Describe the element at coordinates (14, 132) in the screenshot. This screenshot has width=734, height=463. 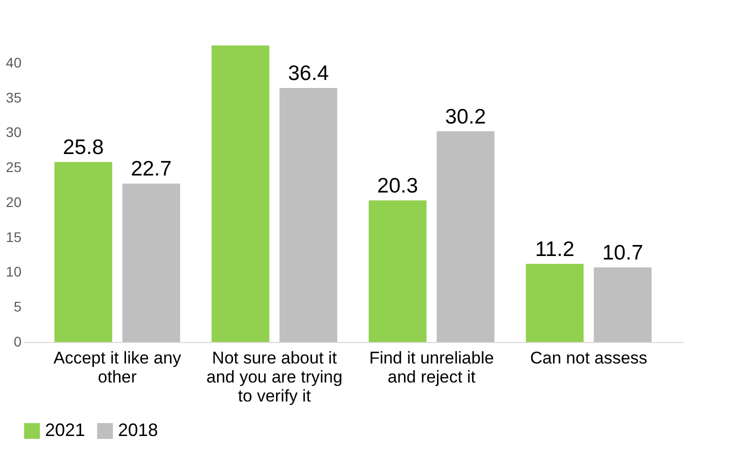
I see `y-tick-label: 30` at that location.